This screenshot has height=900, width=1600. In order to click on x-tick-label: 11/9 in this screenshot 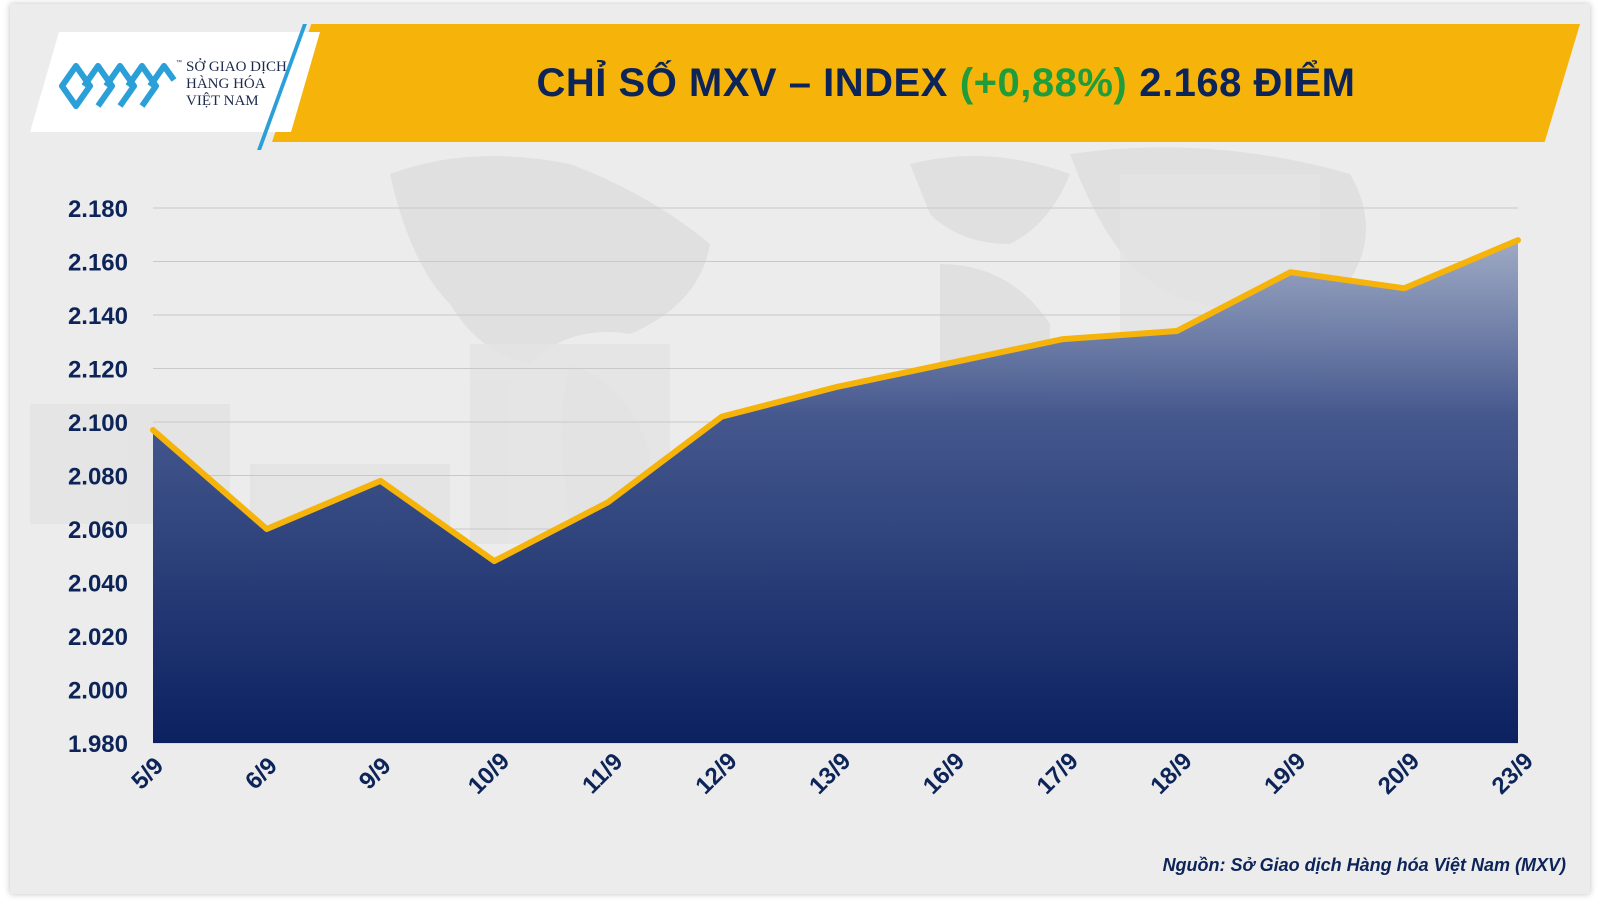, I will do `click(602, 773)`.